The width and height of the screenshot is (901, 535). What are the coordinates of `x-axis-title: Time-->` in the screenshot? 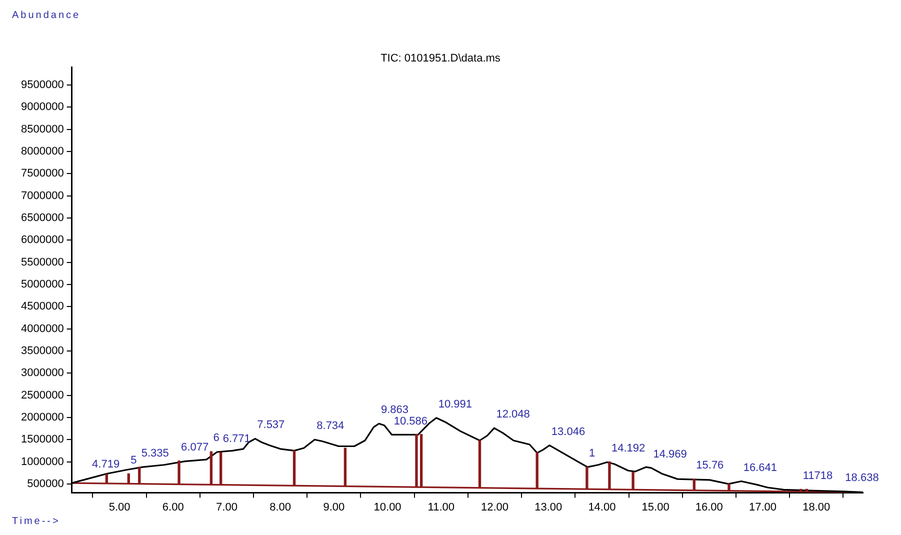 It's located at (36, 521).